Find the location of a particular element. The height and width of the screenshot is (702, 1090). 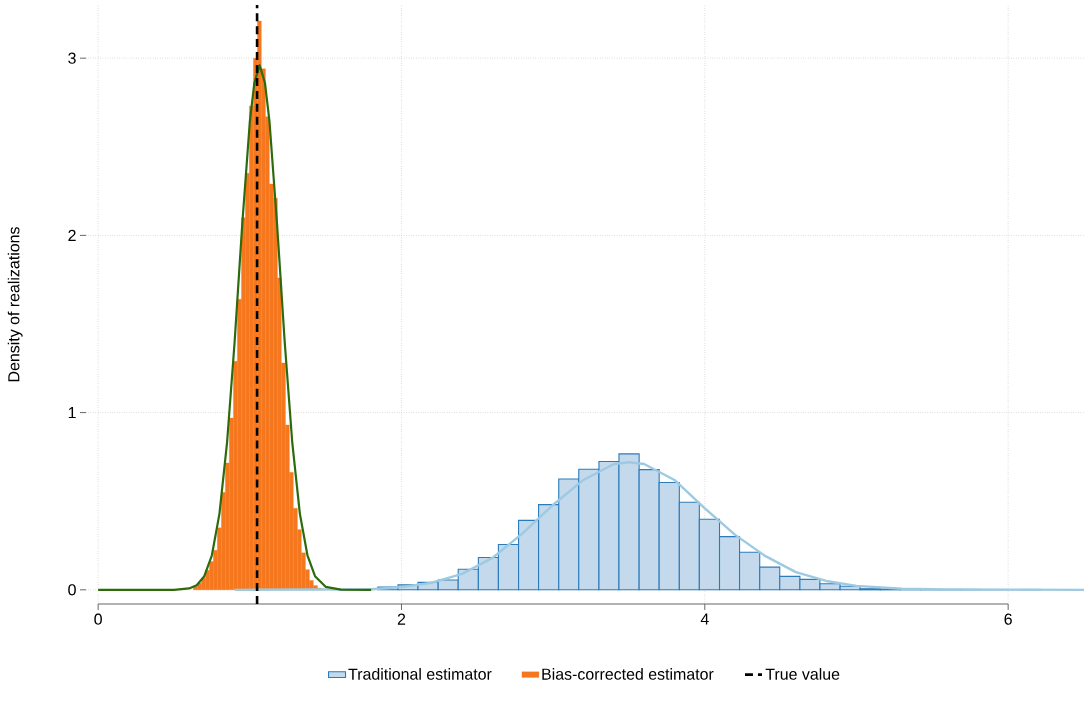

y-axis-title: Density of realizations is located at coordinates (15, 304).